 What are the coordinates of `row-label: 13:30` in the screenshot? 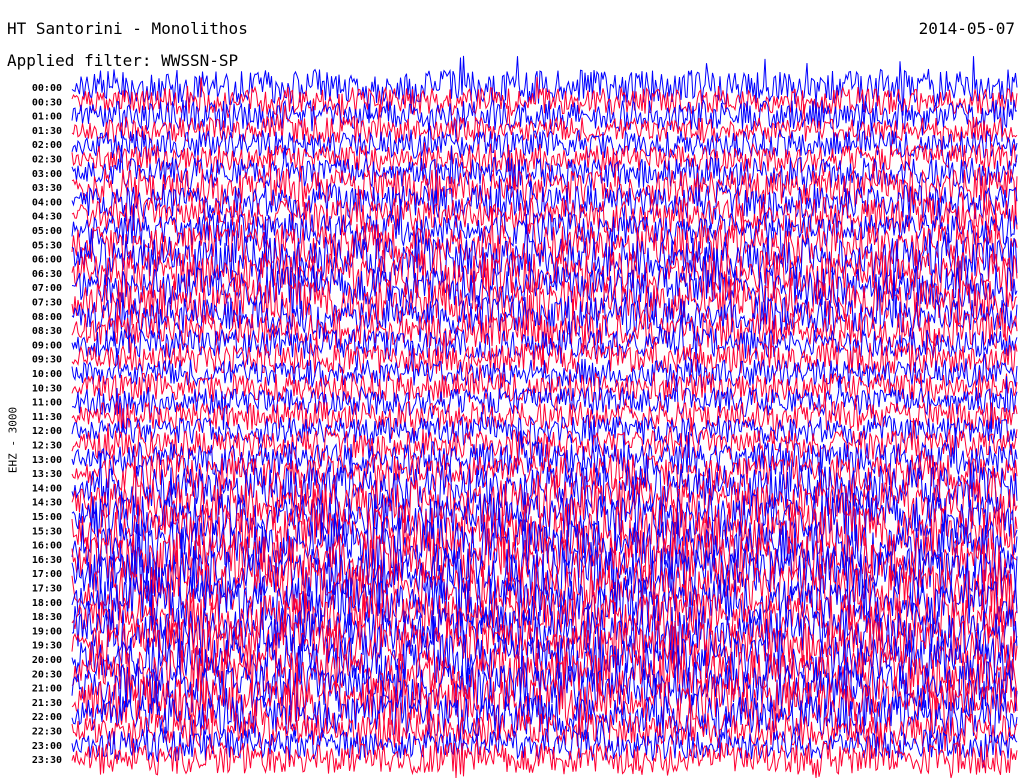 It's located at (47, 474).